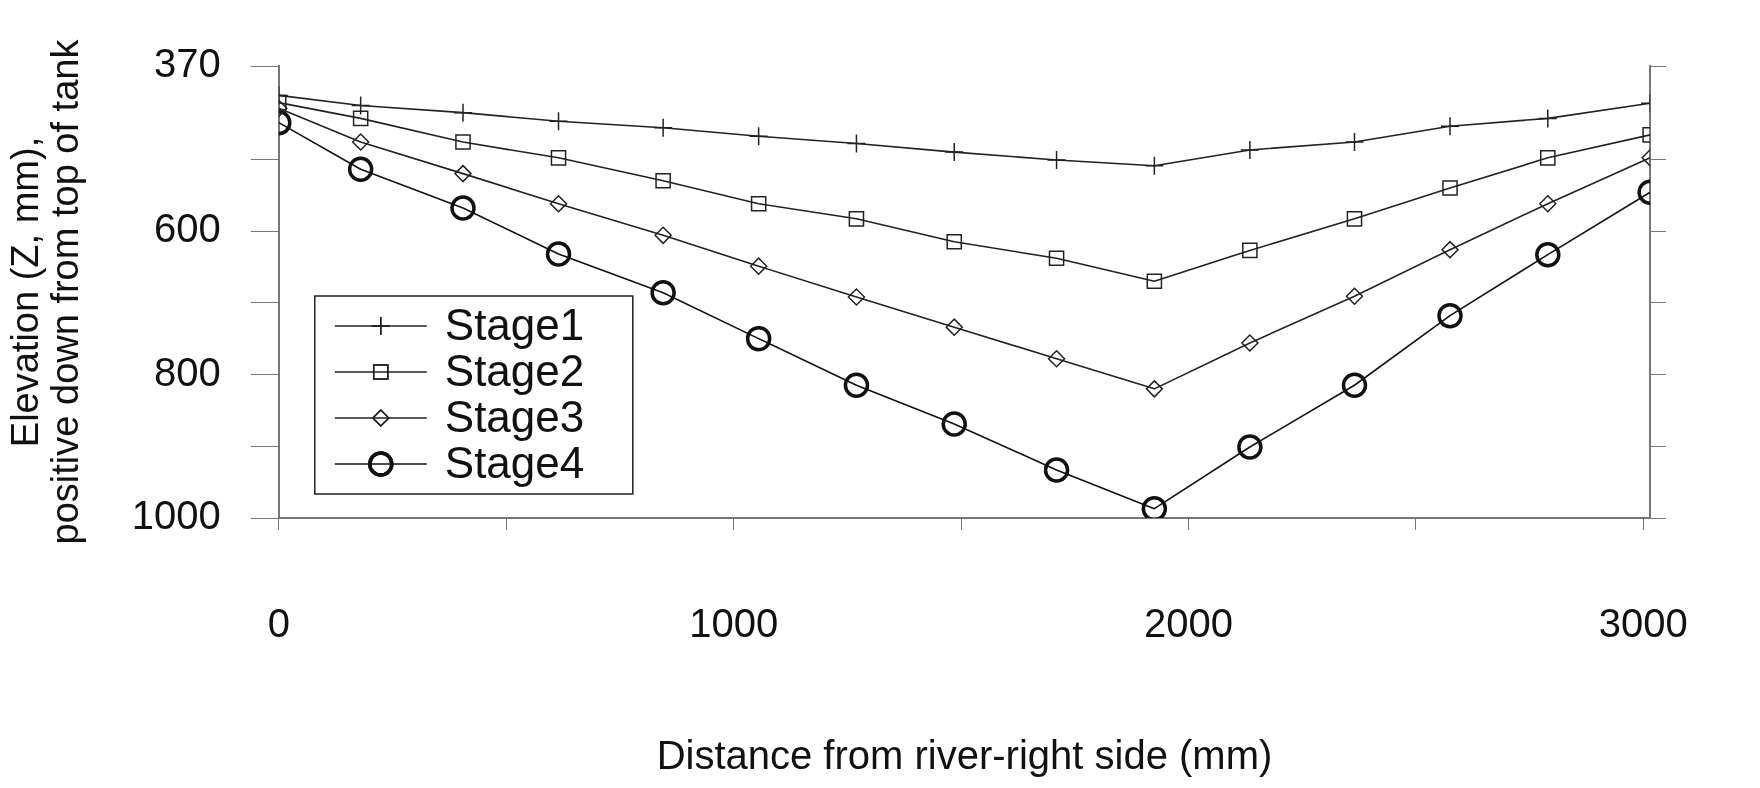  What do you see at coordinates (514, 325) in the screenshot?
I see `legend-label: Stage1` at bounding box center [514, 325].